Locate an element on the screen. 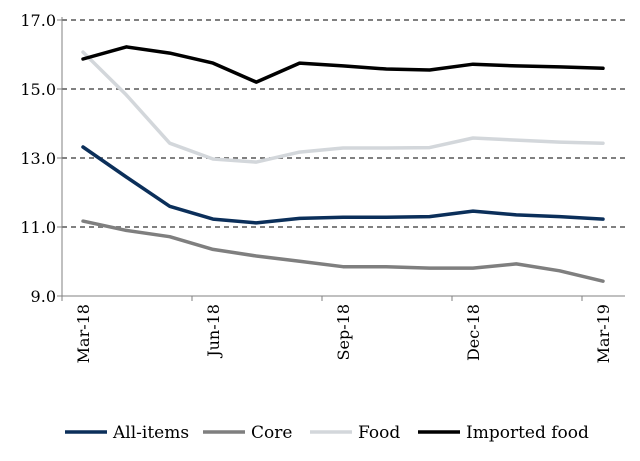  y-tick-label: 11.0 is located at coordinates (38, 227).